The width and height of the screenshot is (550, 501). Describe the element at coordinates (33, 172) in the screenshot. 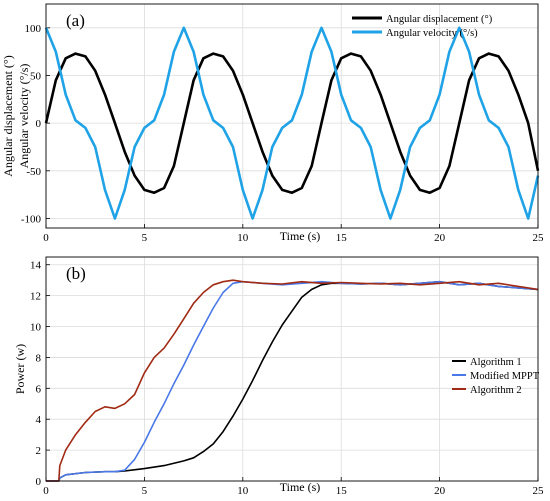

I see `y-tick-label-a: -50` at that location.